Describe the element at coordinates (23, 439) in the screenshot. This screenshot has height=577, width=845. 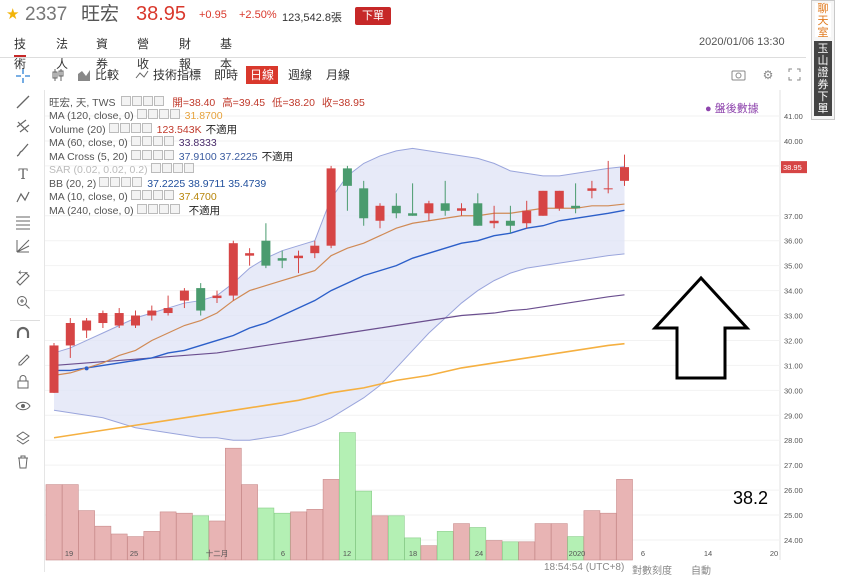
I see `layers-icon` at that location.